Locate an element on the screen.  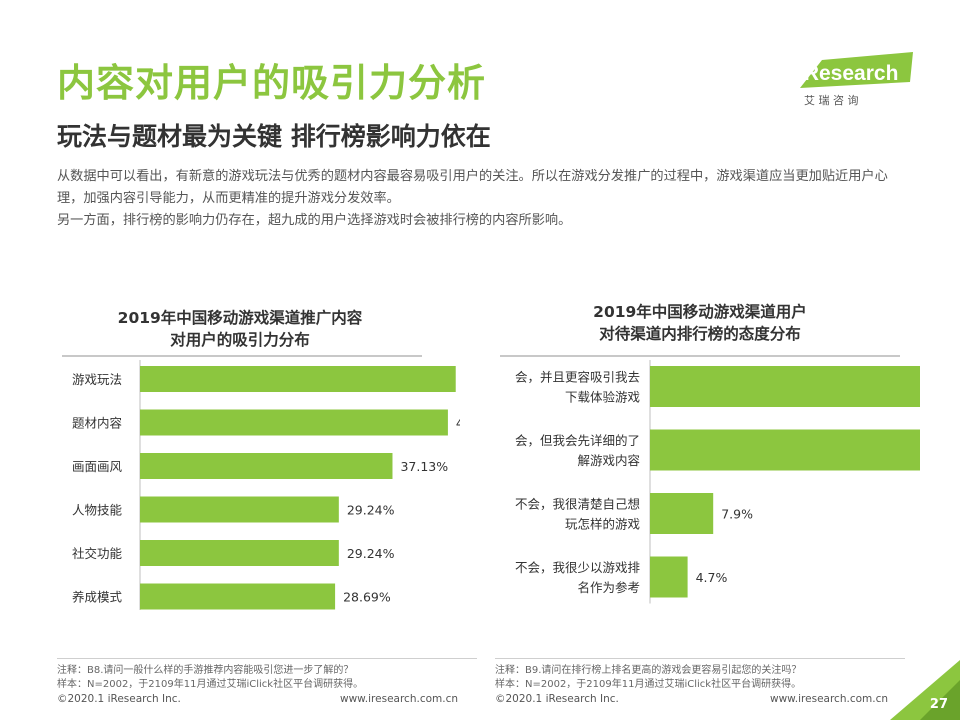
left-chart-title-line-1: 2019年中国移动游戏渠道推广内容 is located at coordinates (240, 318).